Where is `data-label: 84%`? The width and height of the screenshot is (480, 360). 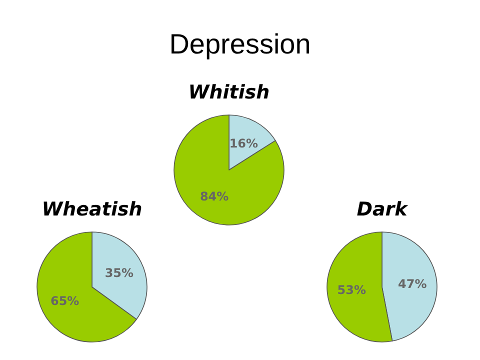
data-label: 84% is located at coordinates (214, 197).